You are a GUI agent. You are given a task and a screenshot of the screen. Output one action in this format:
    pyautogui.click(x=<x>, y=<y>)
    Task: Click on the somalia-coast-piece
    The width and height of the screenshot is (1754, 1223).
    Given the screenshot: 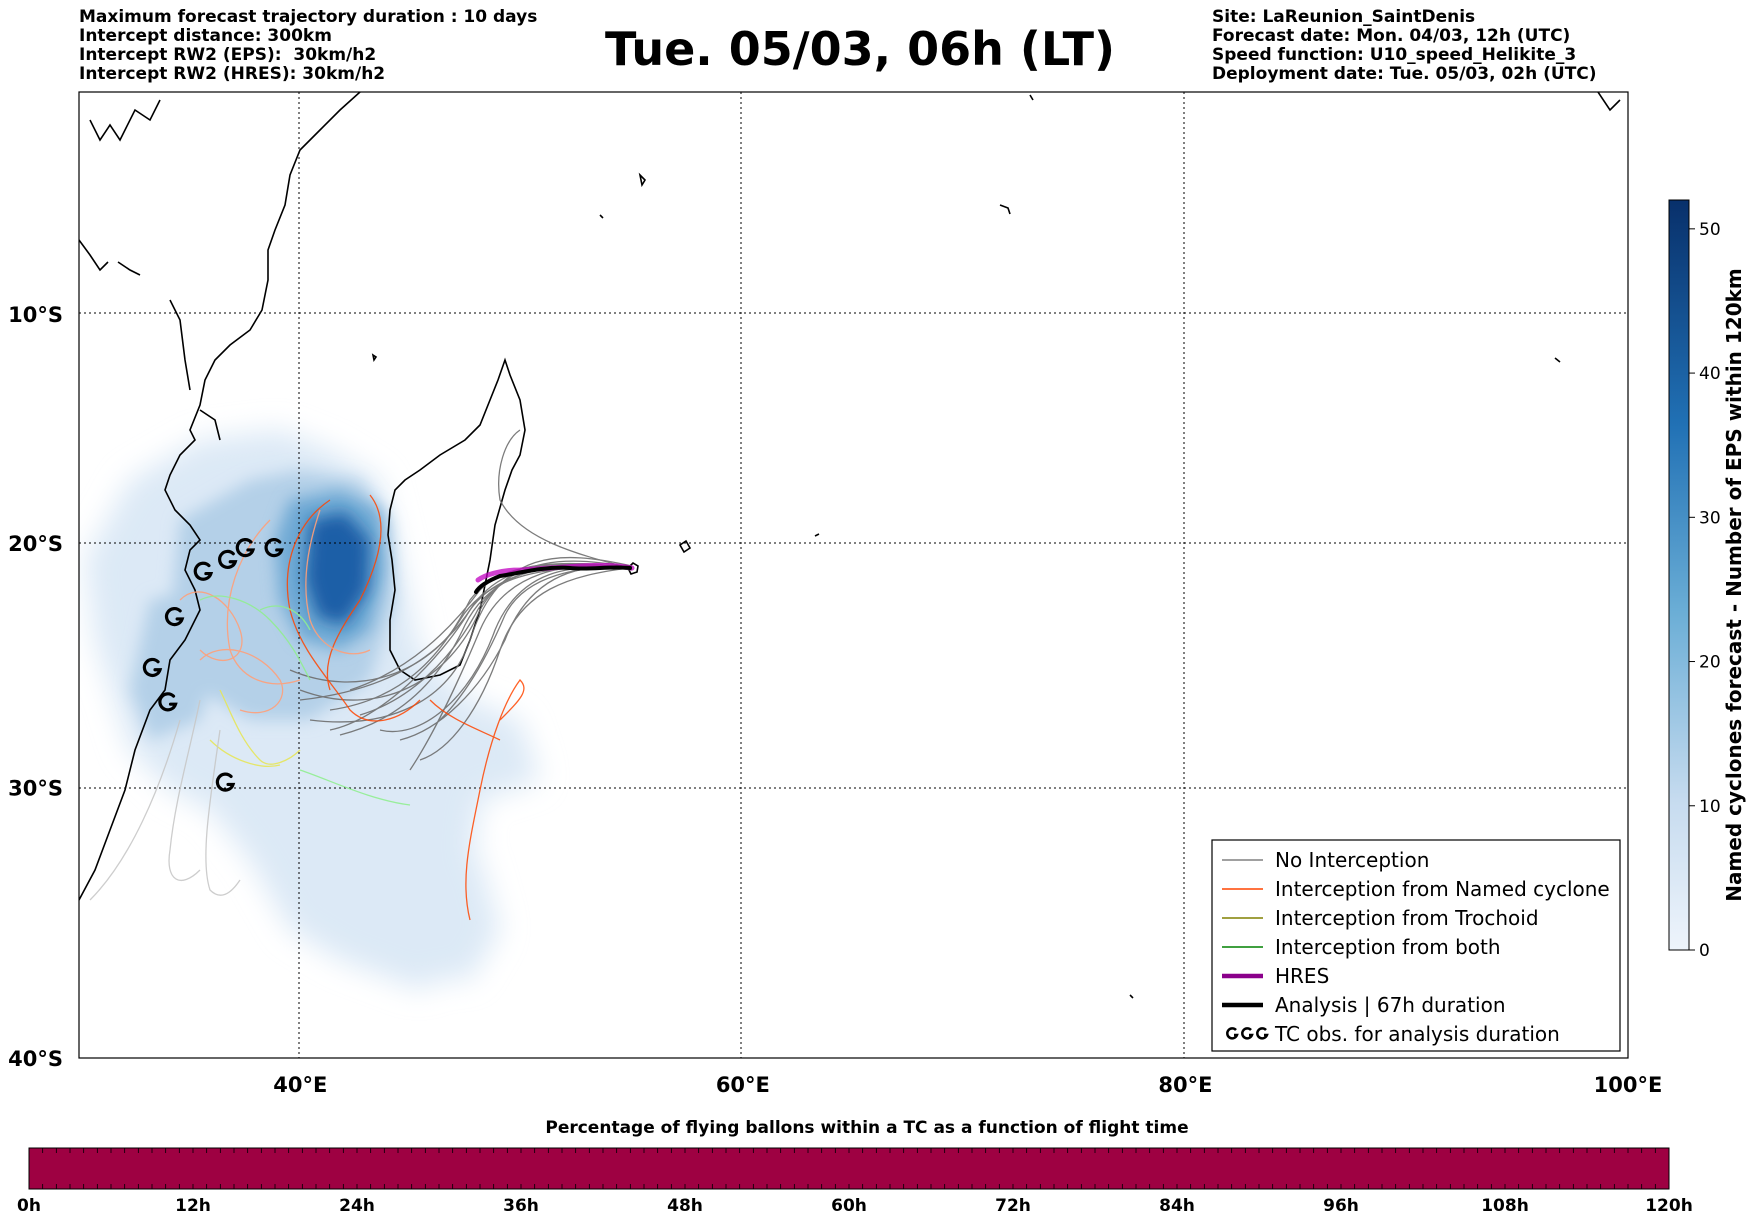 What is the action you would take?
    pyautogui.click(x=129, y=268)
    